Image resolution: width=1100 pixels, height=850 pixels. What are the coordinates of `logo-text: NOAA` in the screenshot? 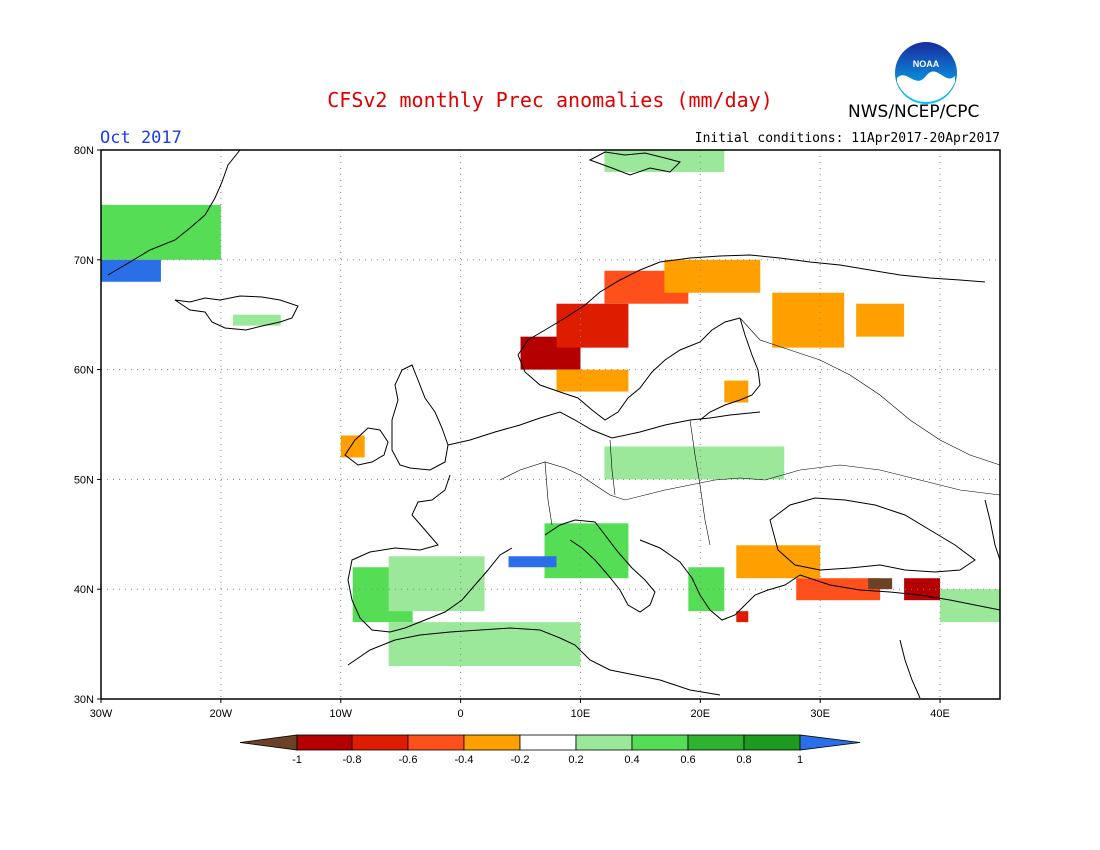 It's located at (926, 64).